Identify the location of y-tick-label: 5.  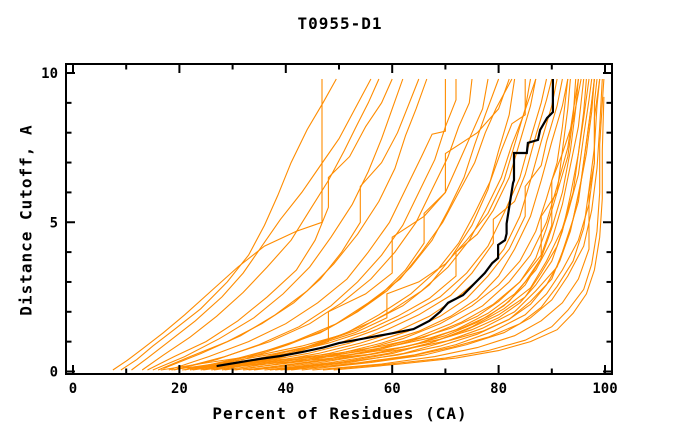
(54, 223).